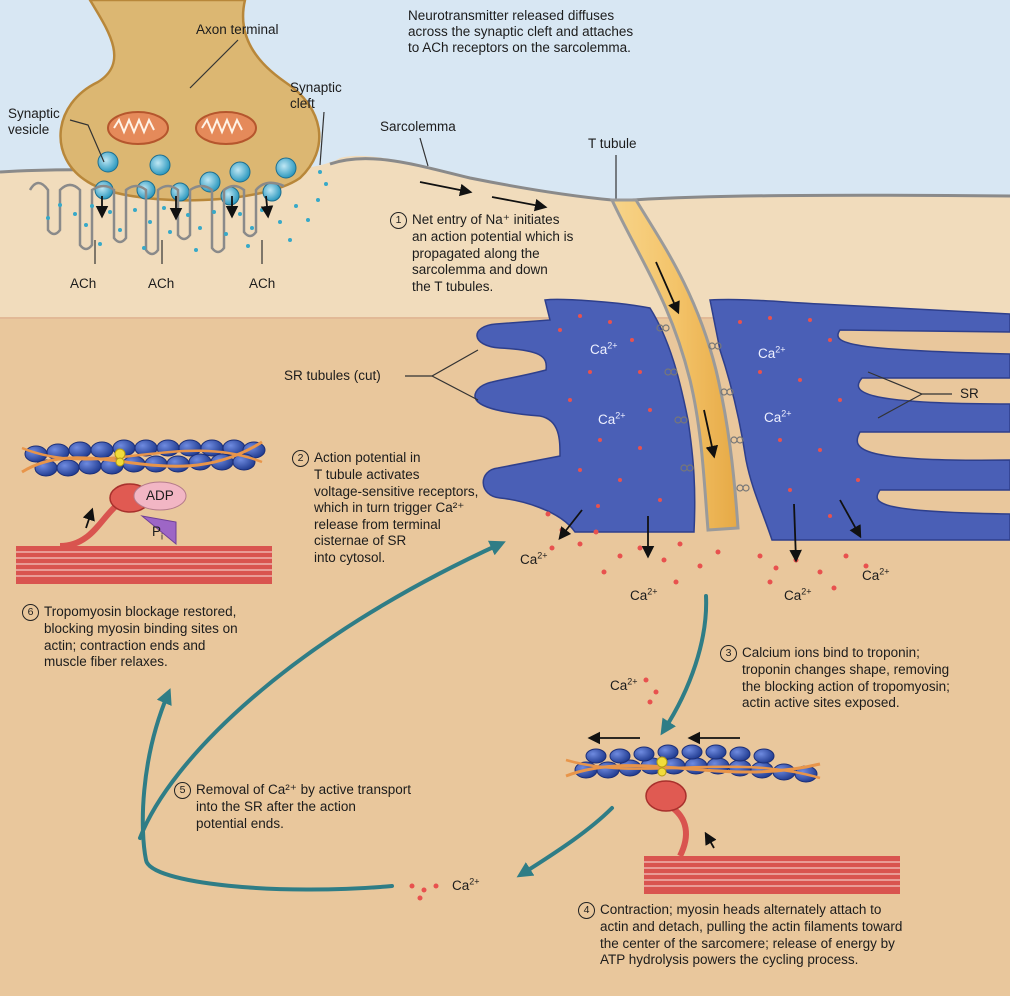  I want to click on sr-tubules-label: SR tubules (cut), so click(332, 375).